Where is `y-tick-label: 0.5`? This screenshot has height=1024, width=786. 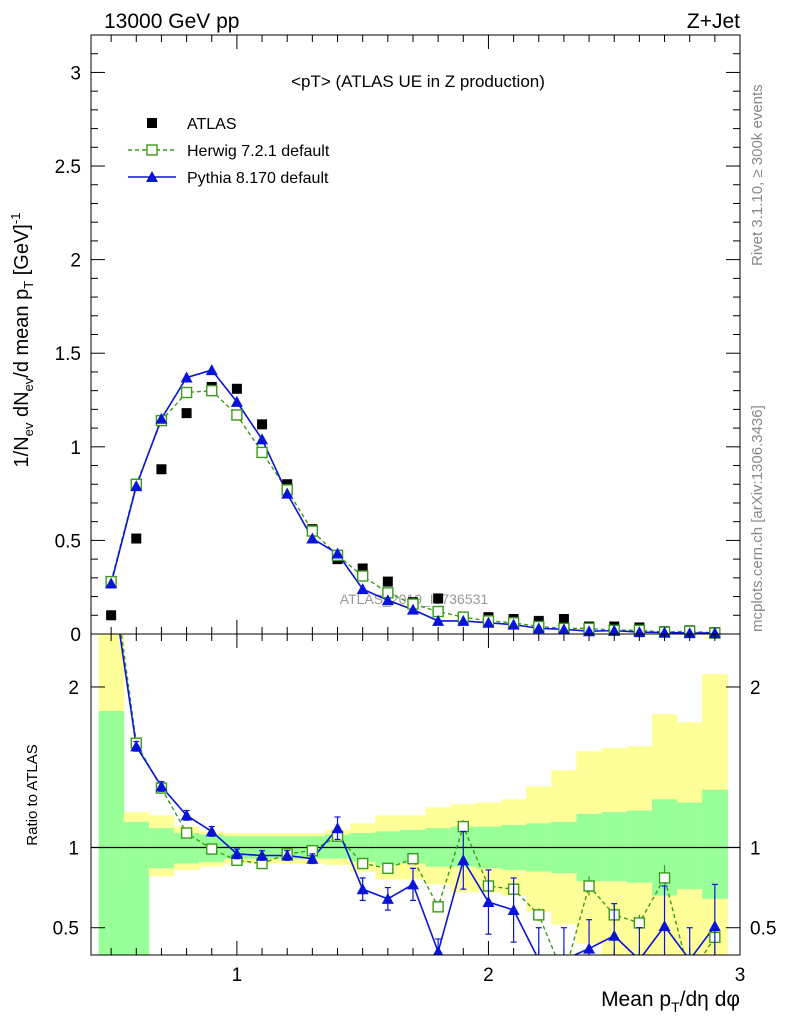 y-tick-label: 0.5 is located at coordinates (68, 541).